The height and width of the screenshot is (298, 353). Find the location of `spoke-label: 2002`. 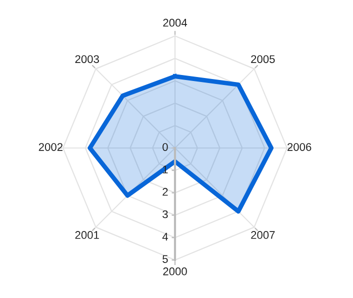

spoke-label: 2002 is located at coordinates (50, 147).